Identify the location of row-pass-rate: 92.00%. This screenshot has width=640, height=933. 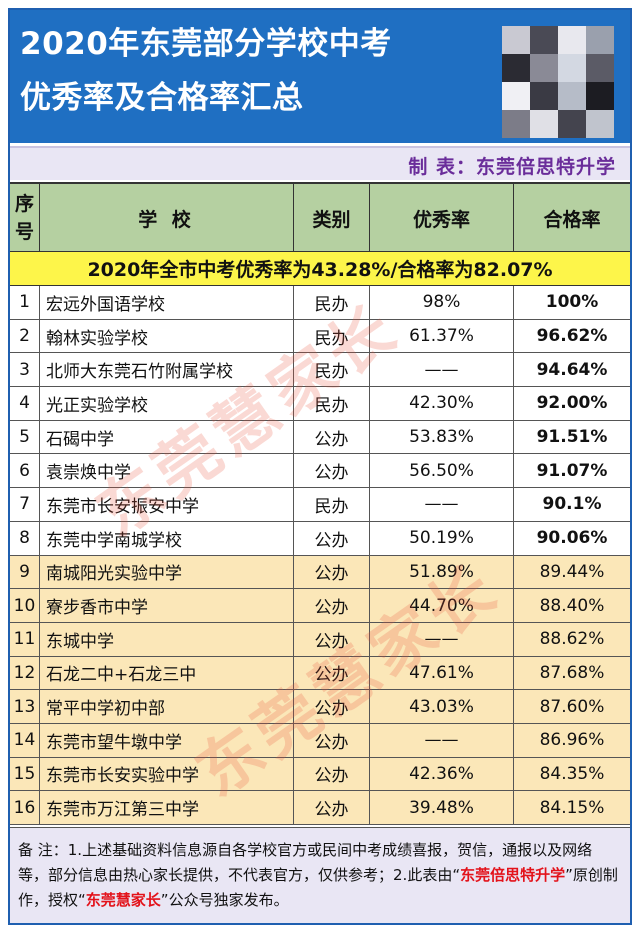
(572, 403).